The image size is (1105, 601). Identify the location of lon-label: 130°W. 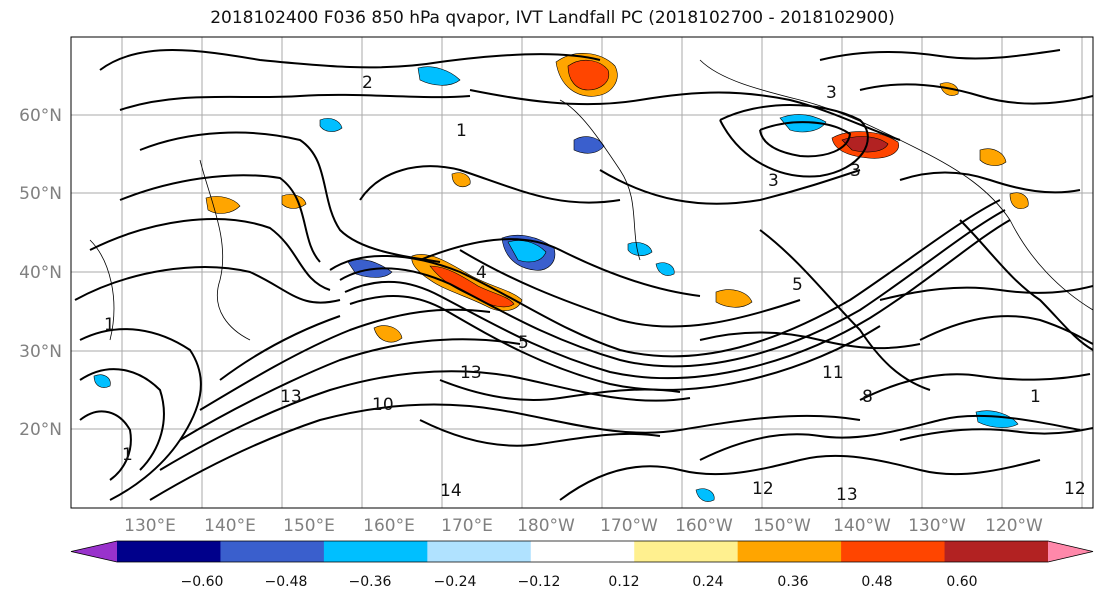
(937, 526).